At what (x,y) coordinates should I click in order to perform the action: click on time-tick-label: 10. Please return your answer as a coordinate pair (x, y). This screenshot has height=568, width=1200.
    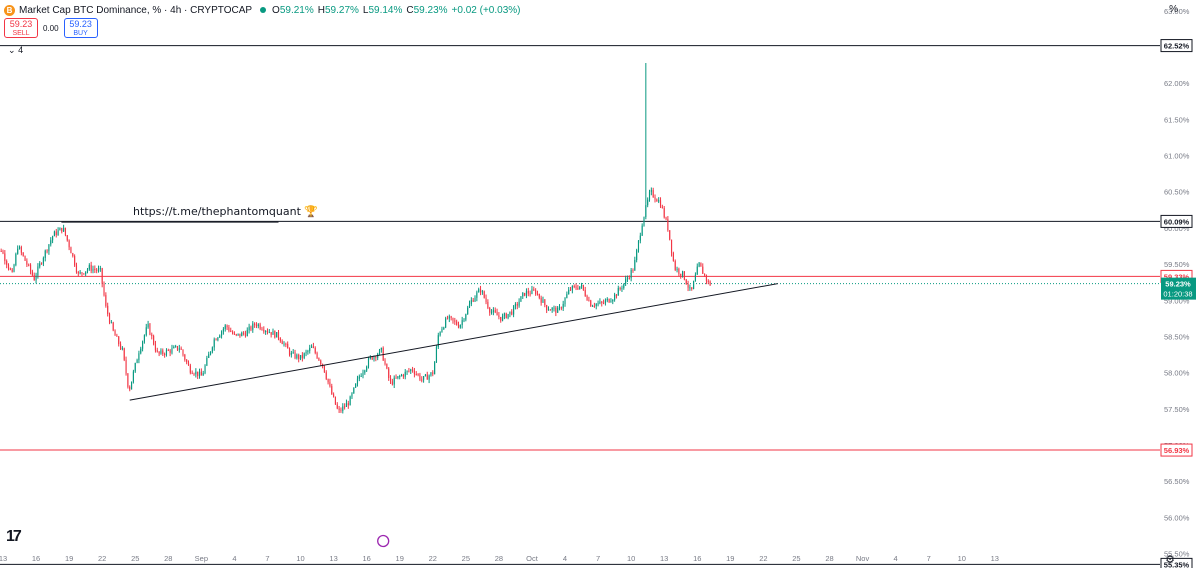
    Looking at the image, I should click on (300, 558).